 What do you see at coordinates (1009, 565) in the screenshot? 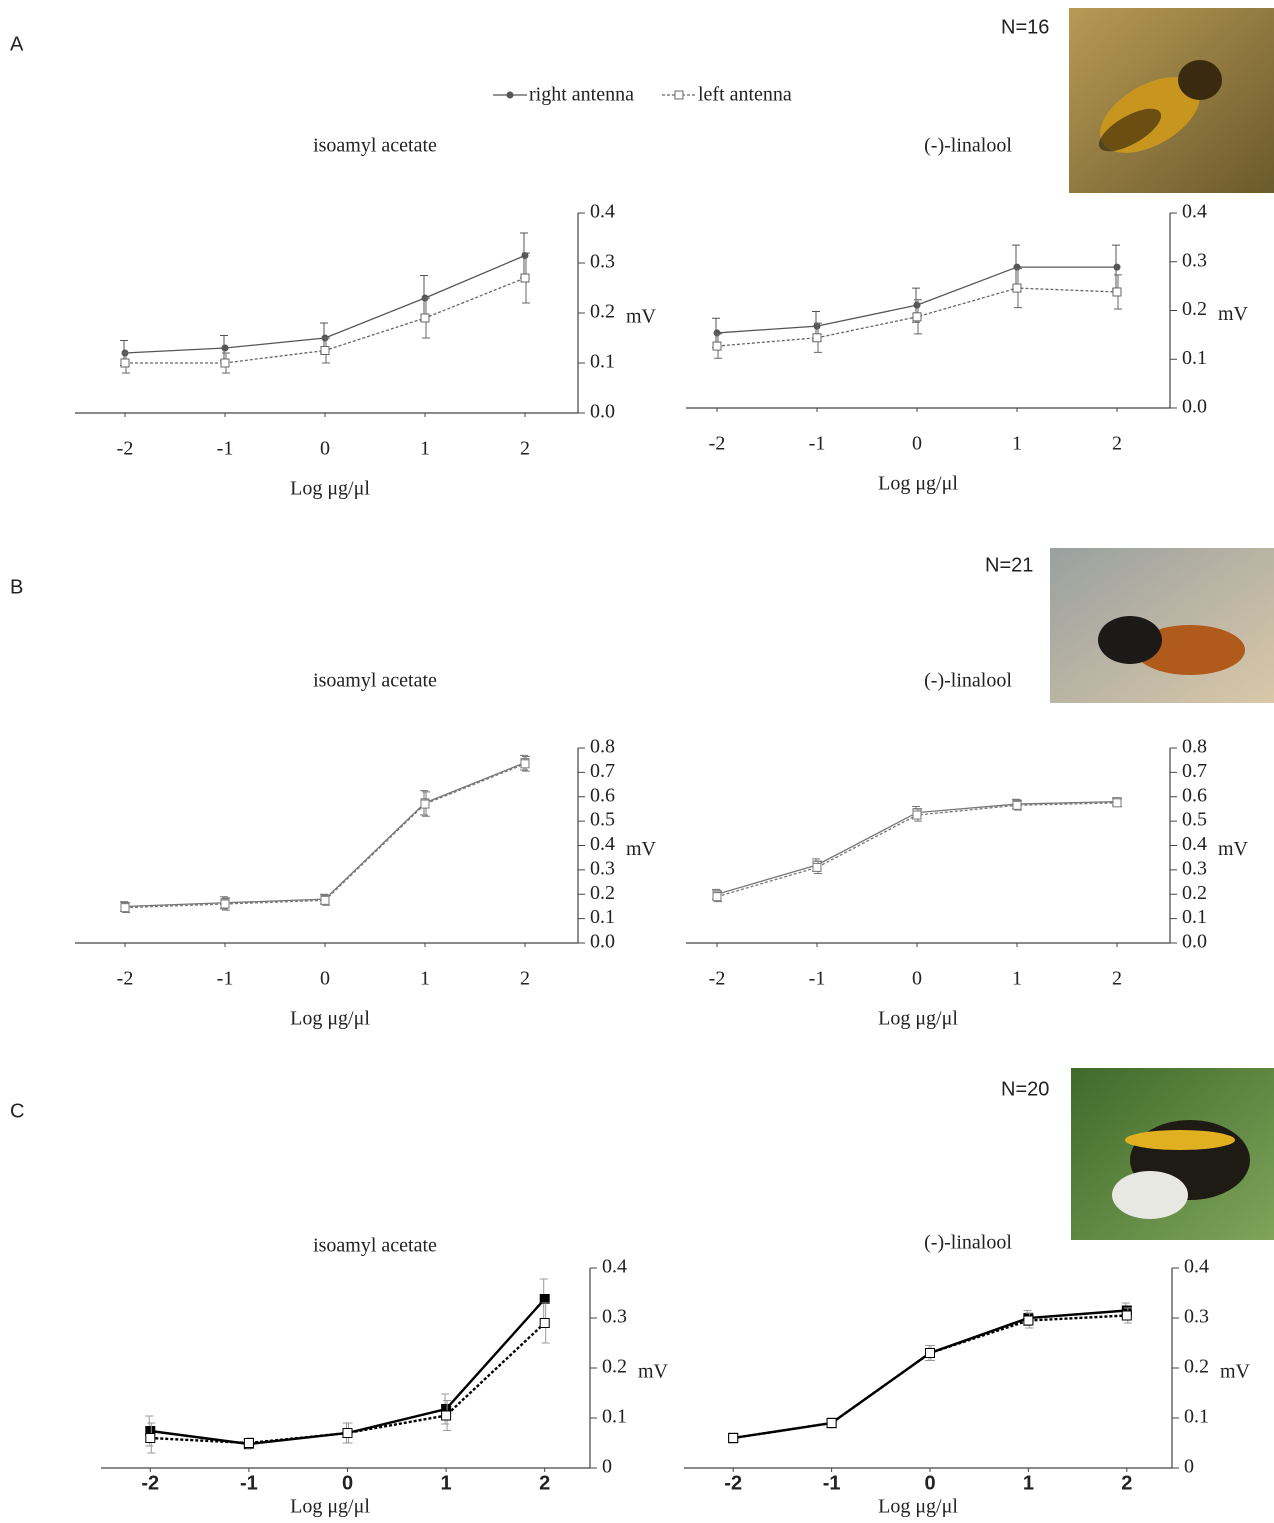
I see `sample-size: N=21` at bounding box center [1009, 565].